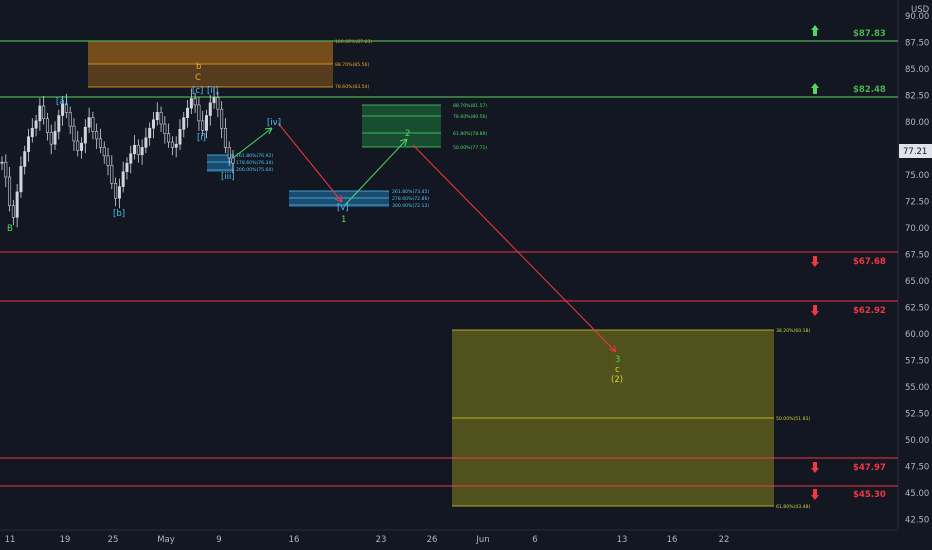 Image resolution: width=932 pixels, height=550 pixels. What do you see at coordinates (343, 208) in the screenshot?
I see `wave-label: [v]` at bounding box center [343, 208].